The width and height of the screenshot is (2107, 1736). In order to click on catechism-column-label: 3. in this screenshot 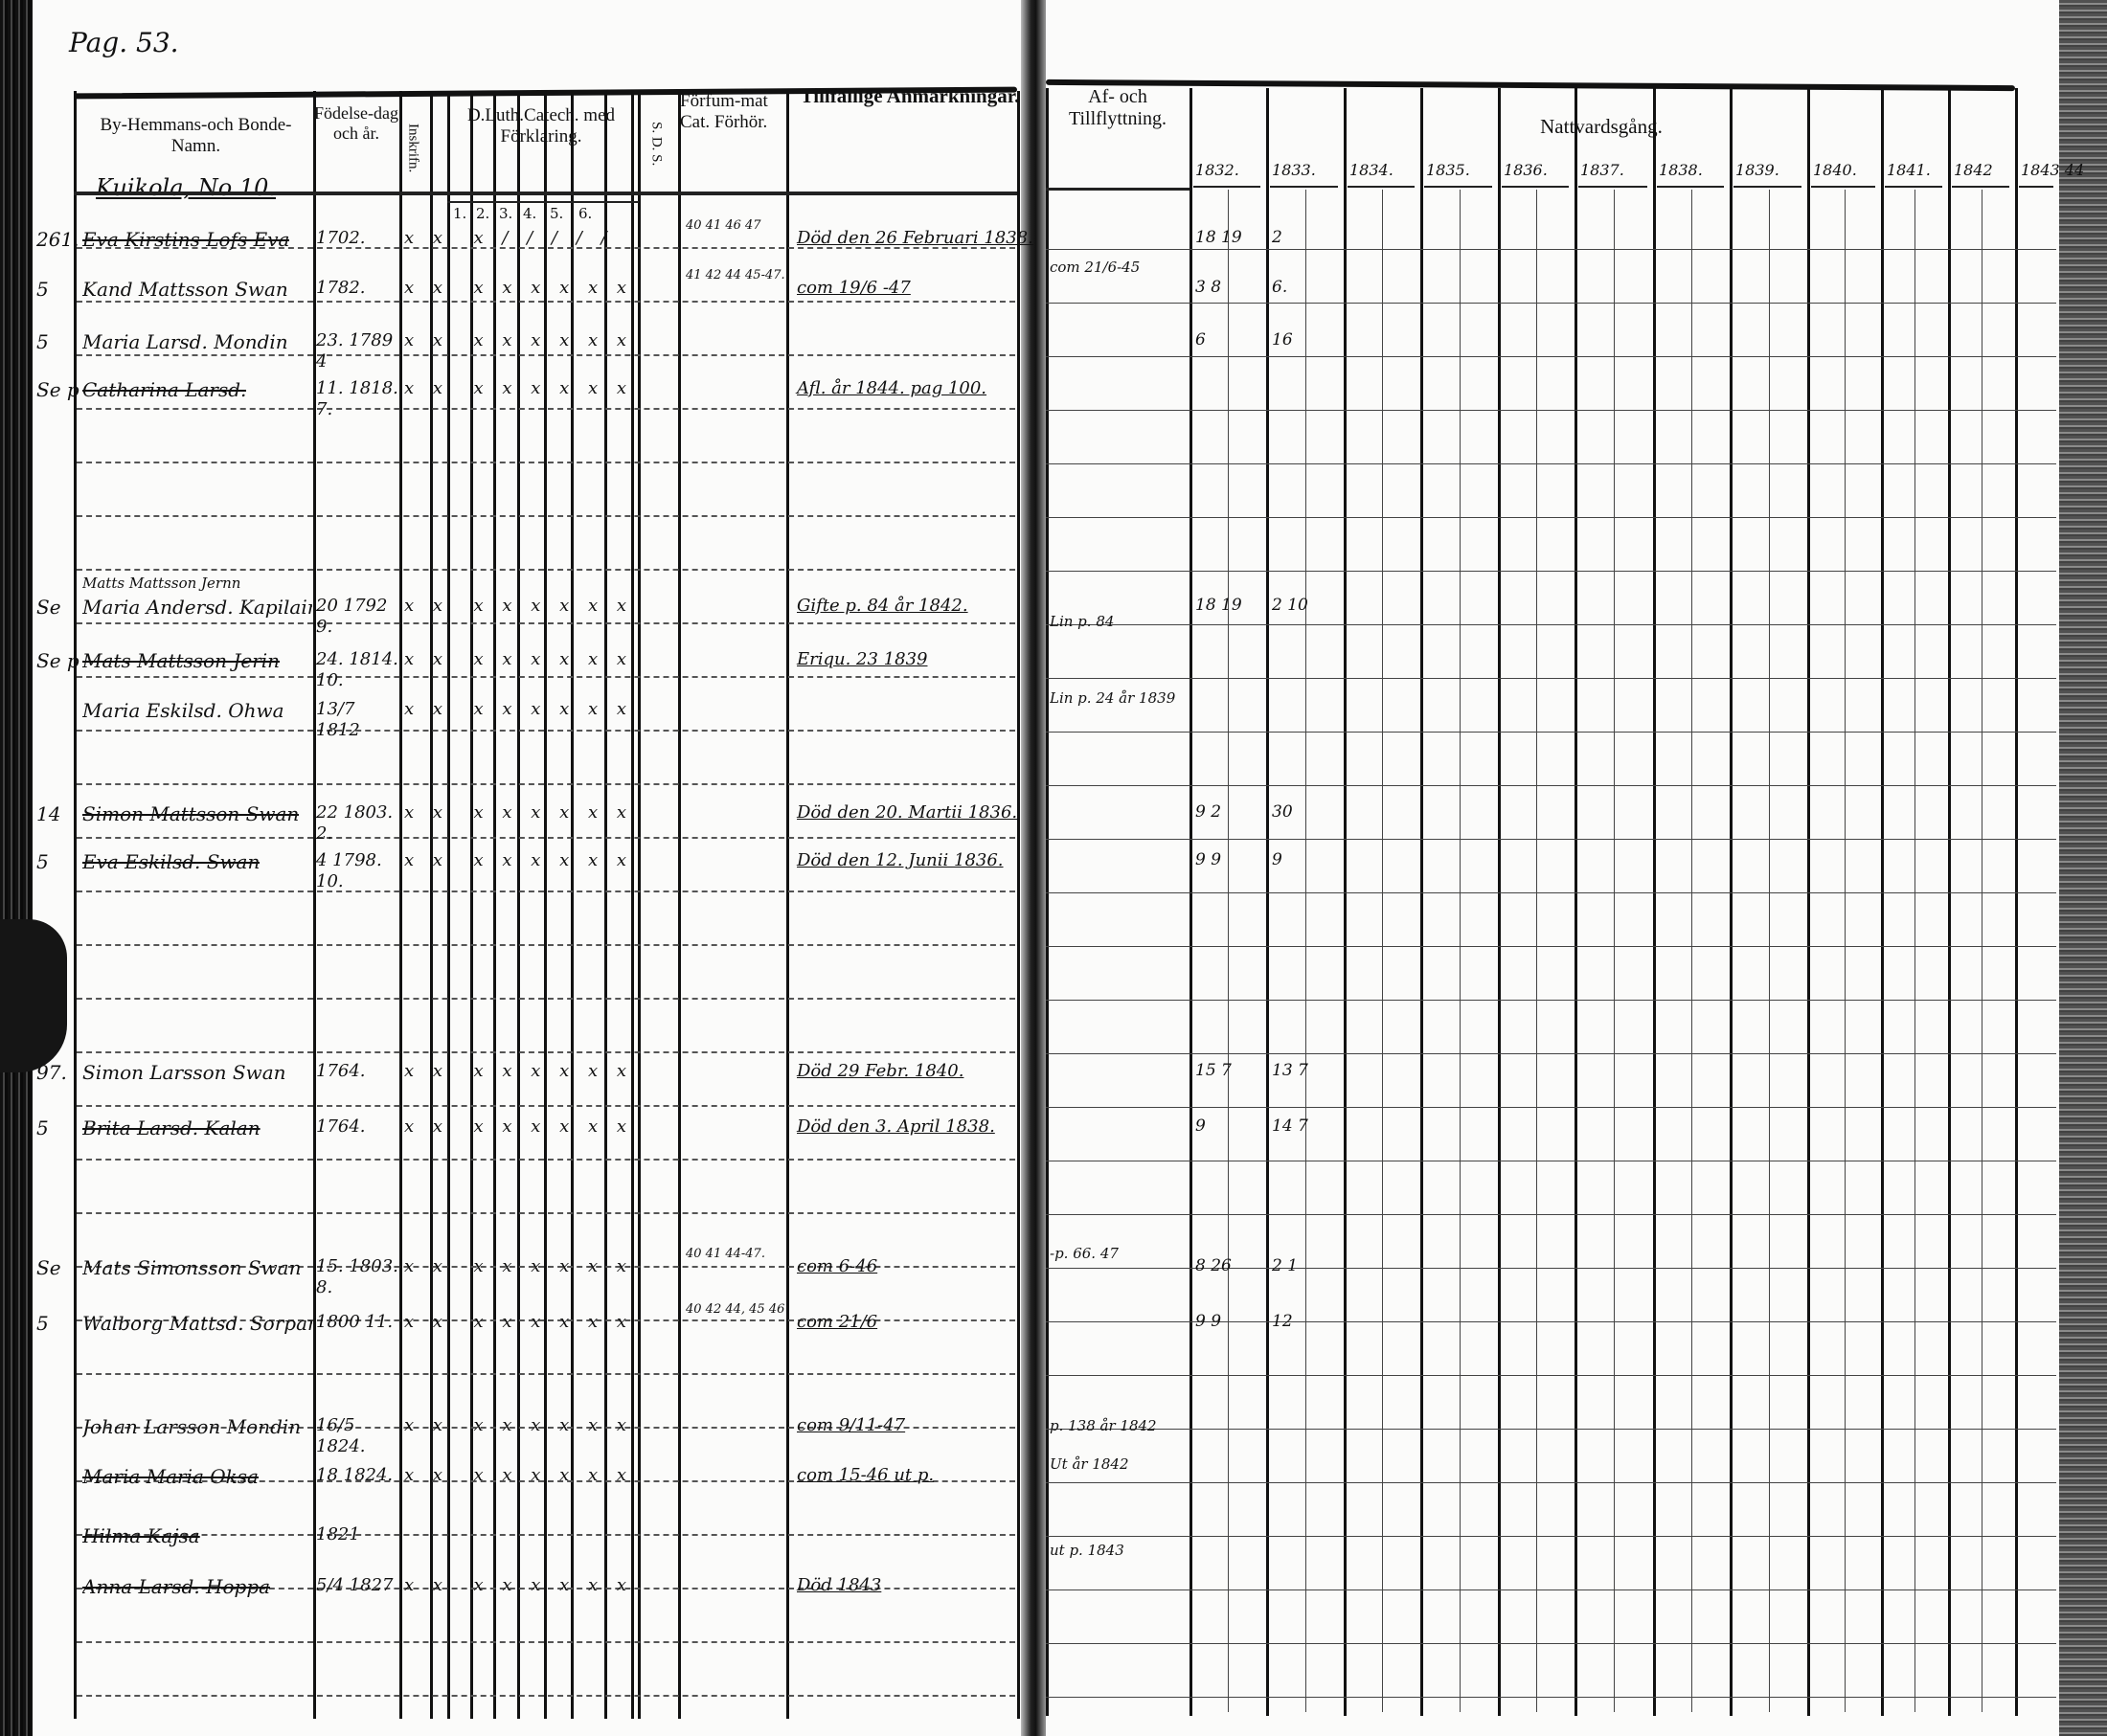, I will do `click(506, 214)`.